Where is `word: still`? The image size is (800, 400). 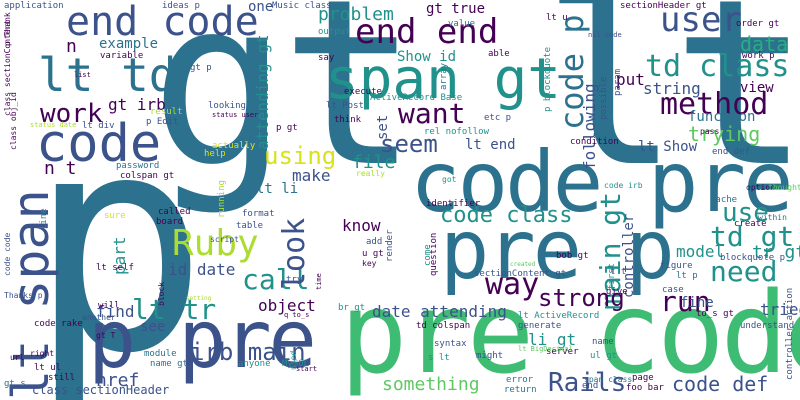 word: still is located at coordinates (62, 378).